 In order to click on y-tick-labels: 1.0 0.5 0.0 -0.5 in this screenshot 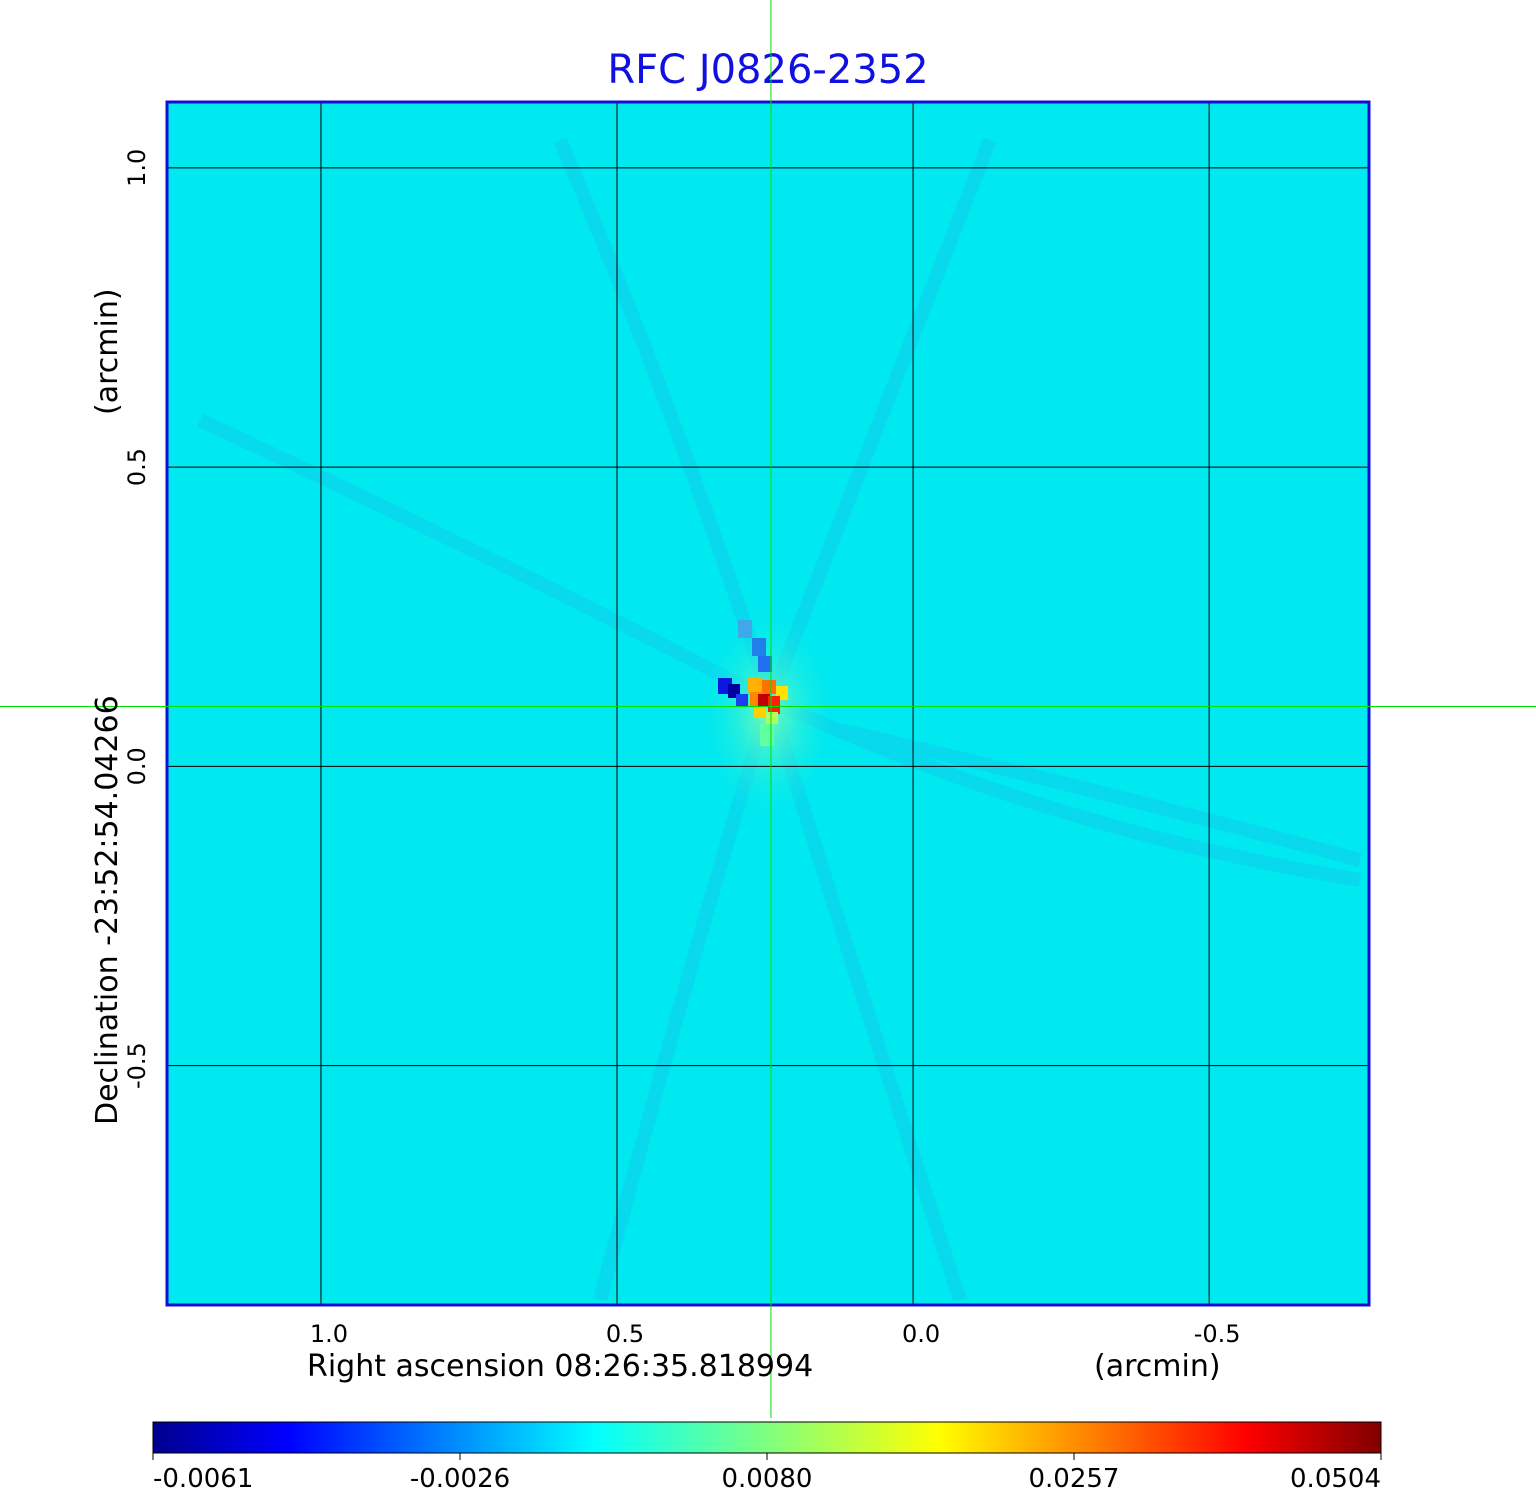, I will do `click(137, 619)`.